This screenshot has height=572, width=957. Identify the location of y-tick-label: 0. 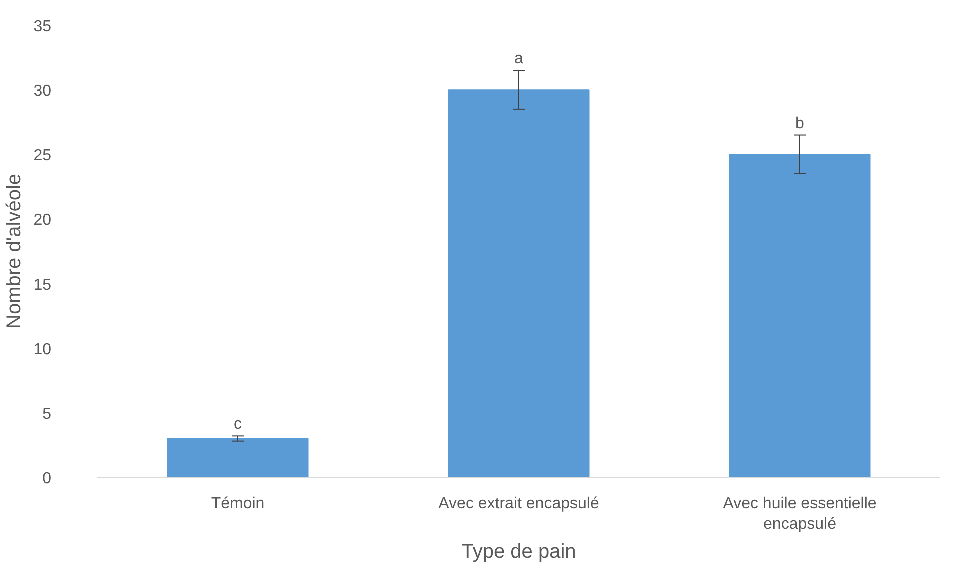
(47, 479).